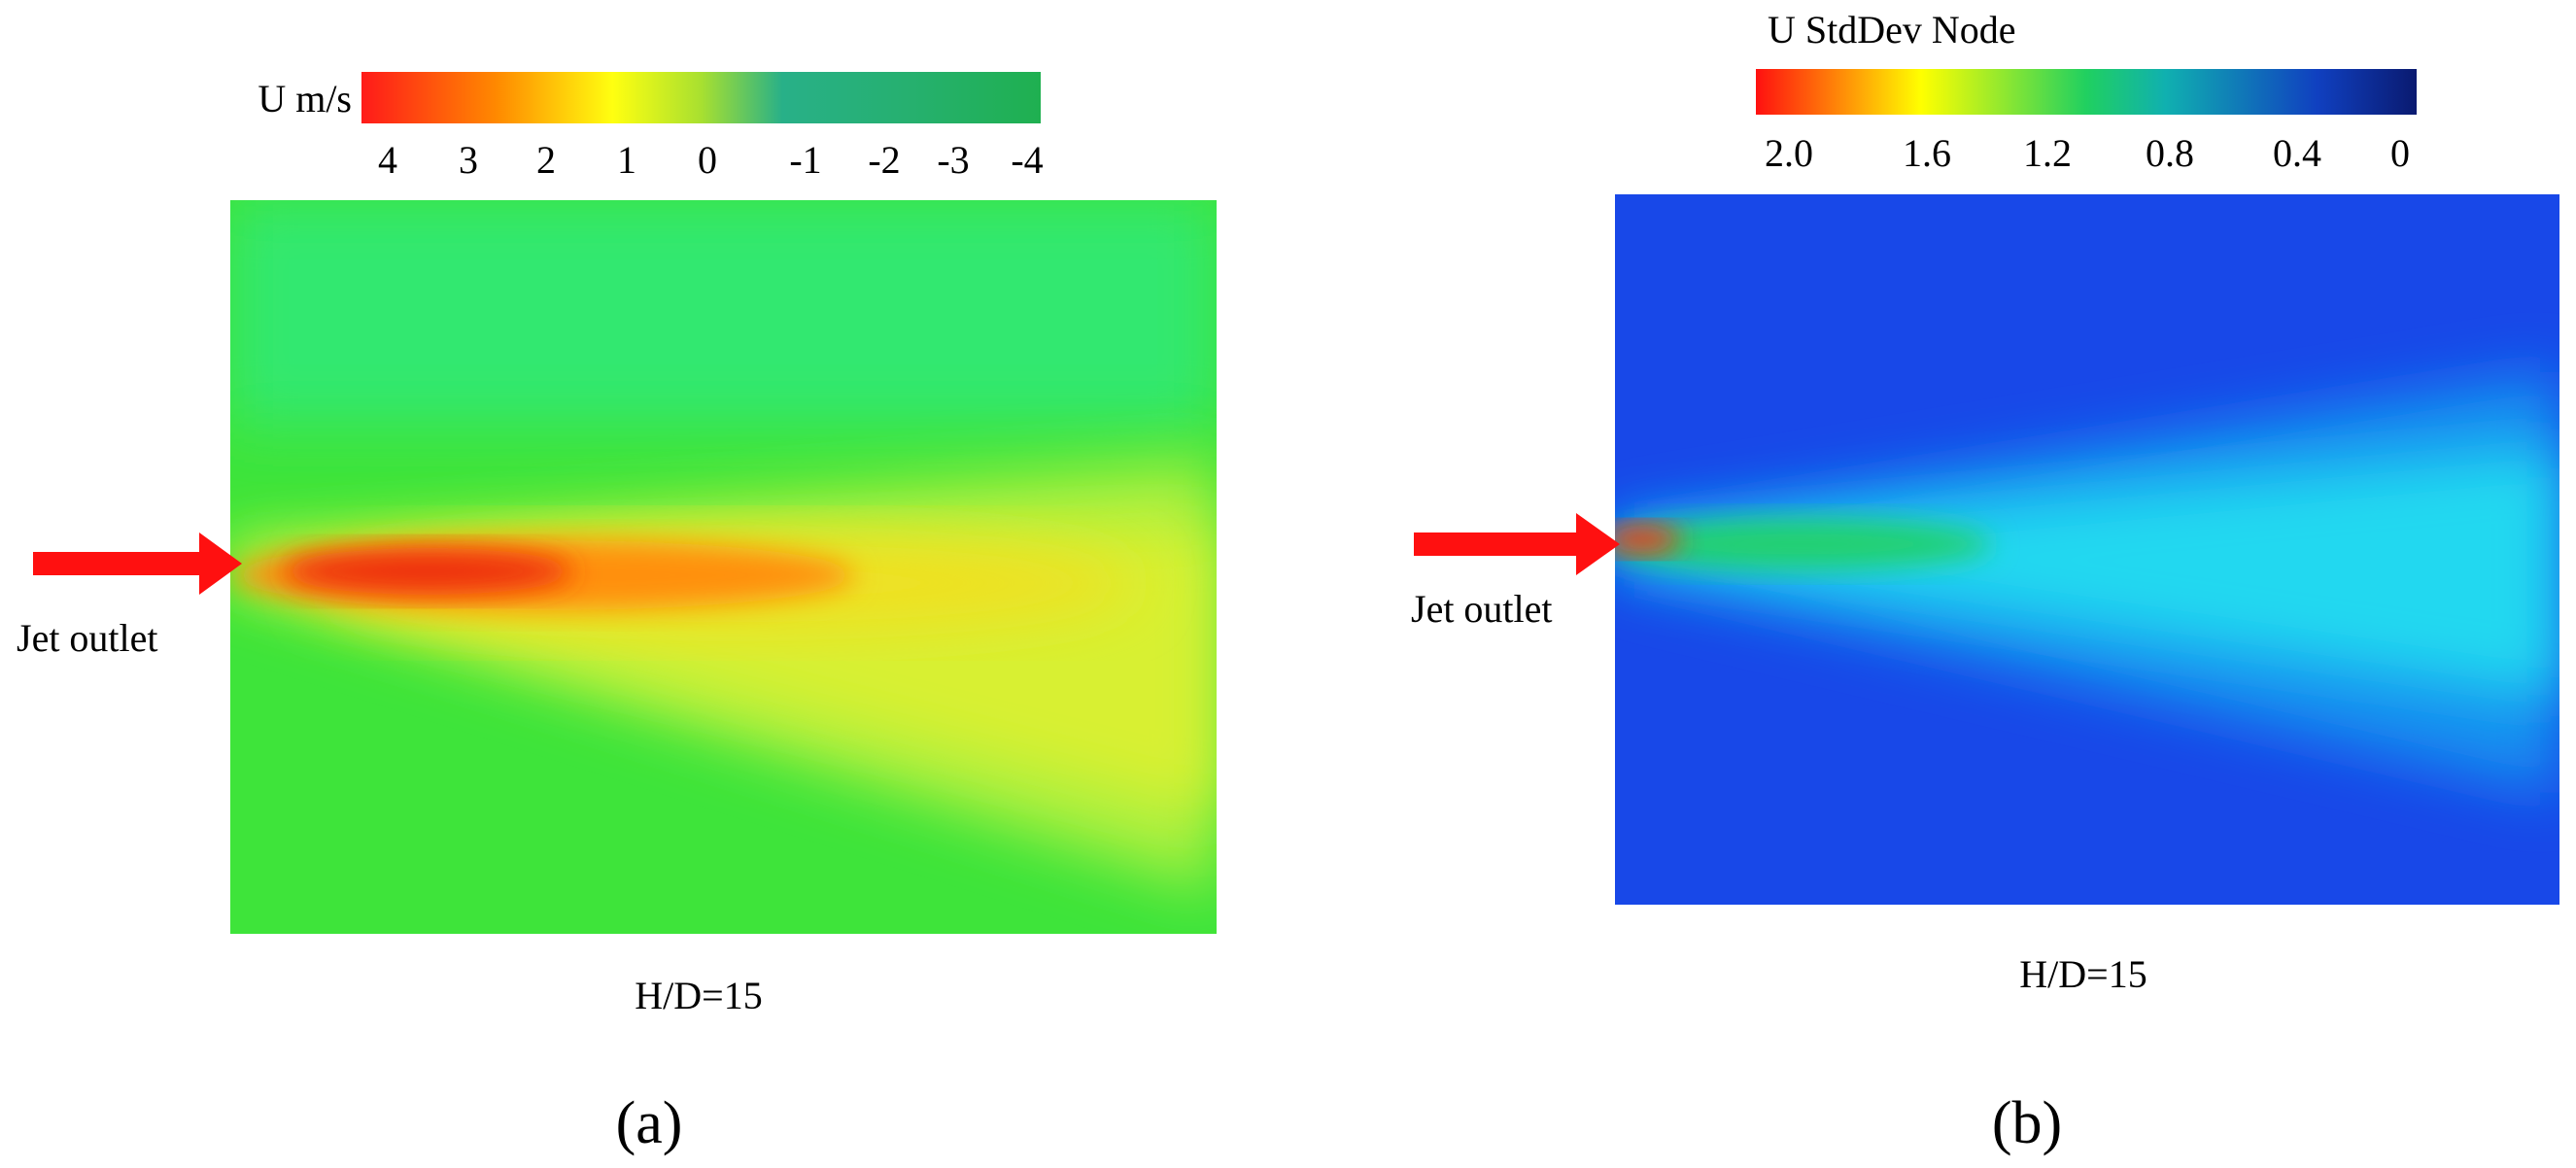 This screenshot has height=1168, width=2576. What do you see at coordinates (137, 564) in the screenshot?
I see `inlet-arrow-a` at bounding box center [137, 564].